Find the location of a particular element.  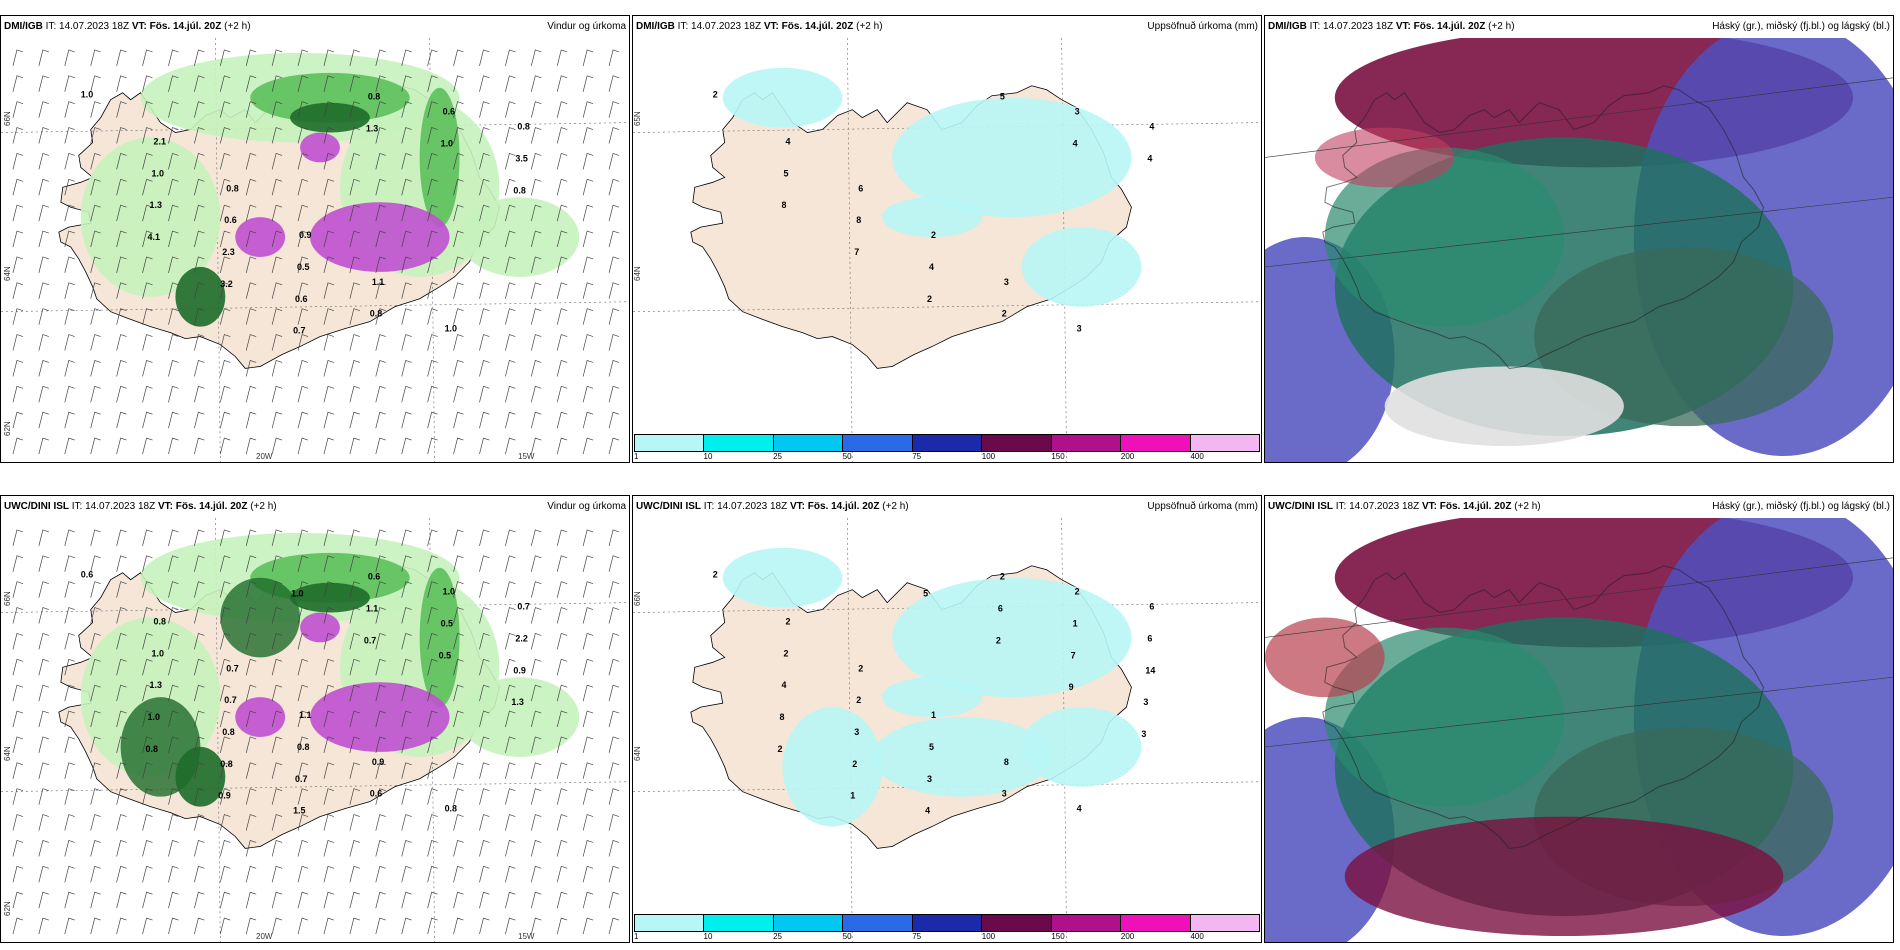

value-label: 0.9 is located at coordinates (378, 762).